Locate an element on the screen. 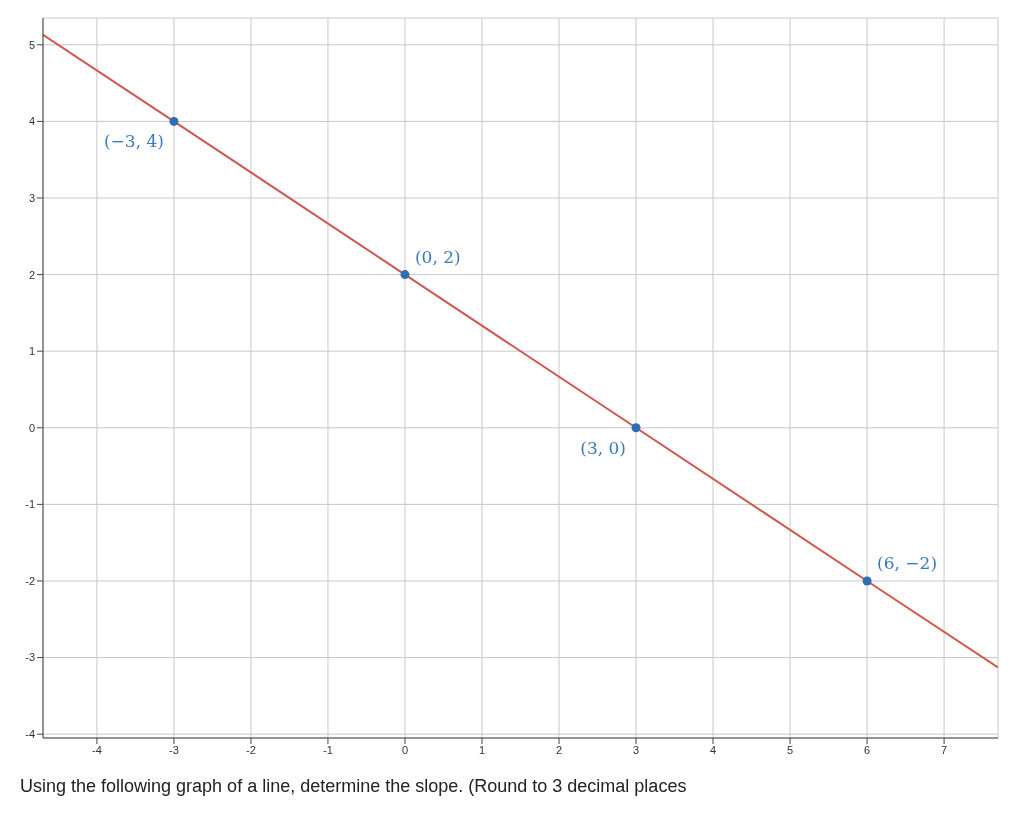  x-tick-label: 7 is located at coordinates (944, 749).